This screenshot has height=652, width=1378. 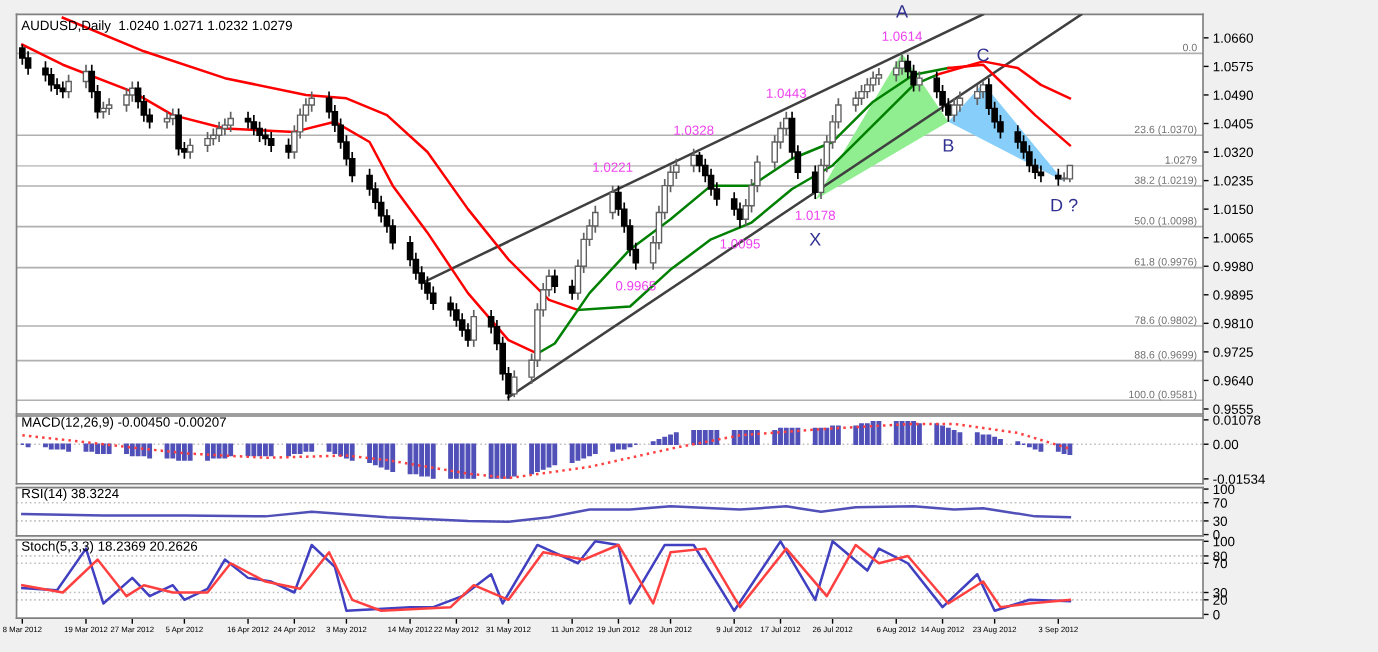 I want to click on annotation: C, so click(x=983, y=55).